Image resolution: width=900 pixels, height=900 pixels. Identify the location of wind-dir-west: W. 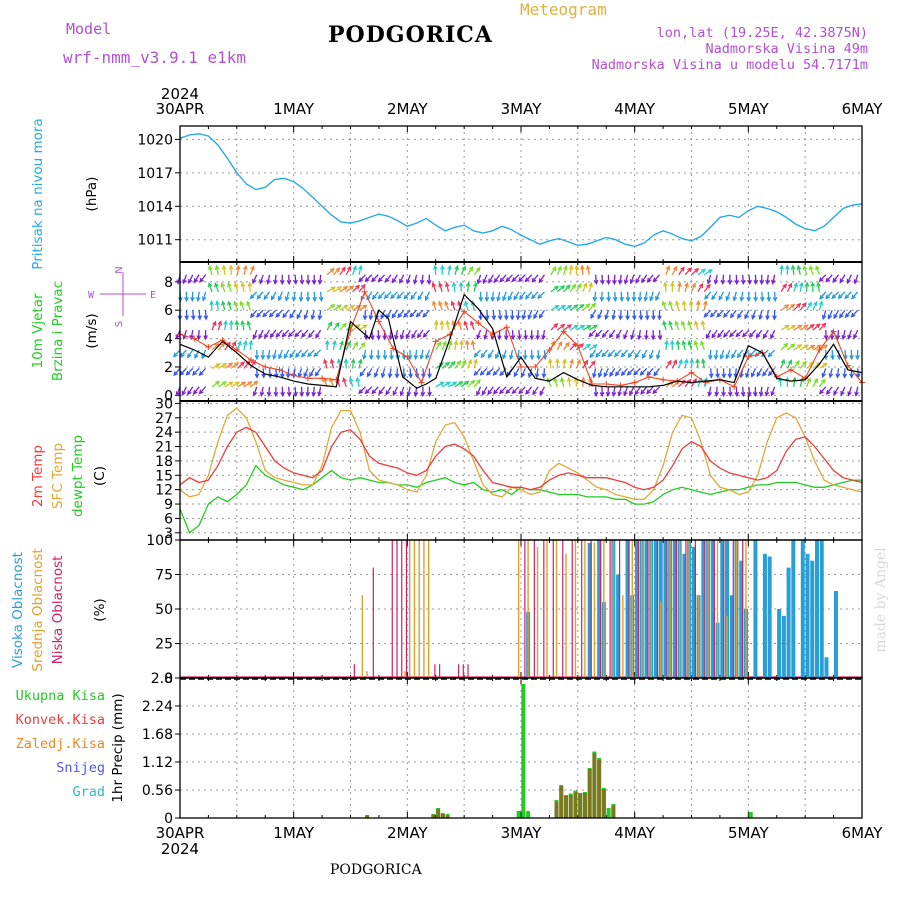
(91, 295).